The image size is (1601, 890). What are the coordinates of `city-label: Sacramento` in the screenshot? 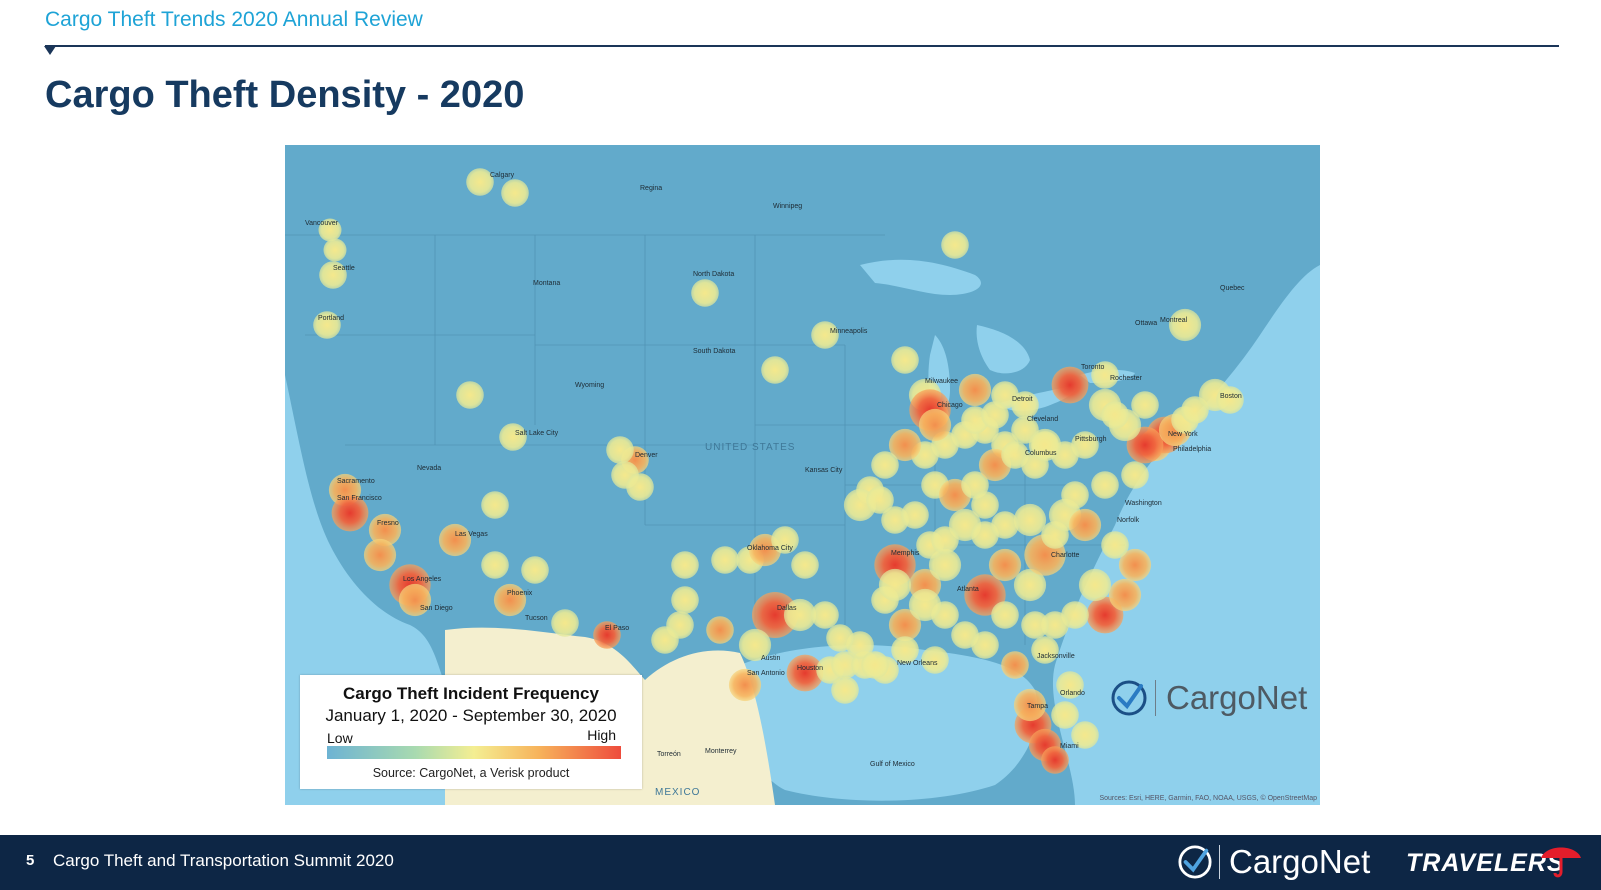 It's located at (356, 481).